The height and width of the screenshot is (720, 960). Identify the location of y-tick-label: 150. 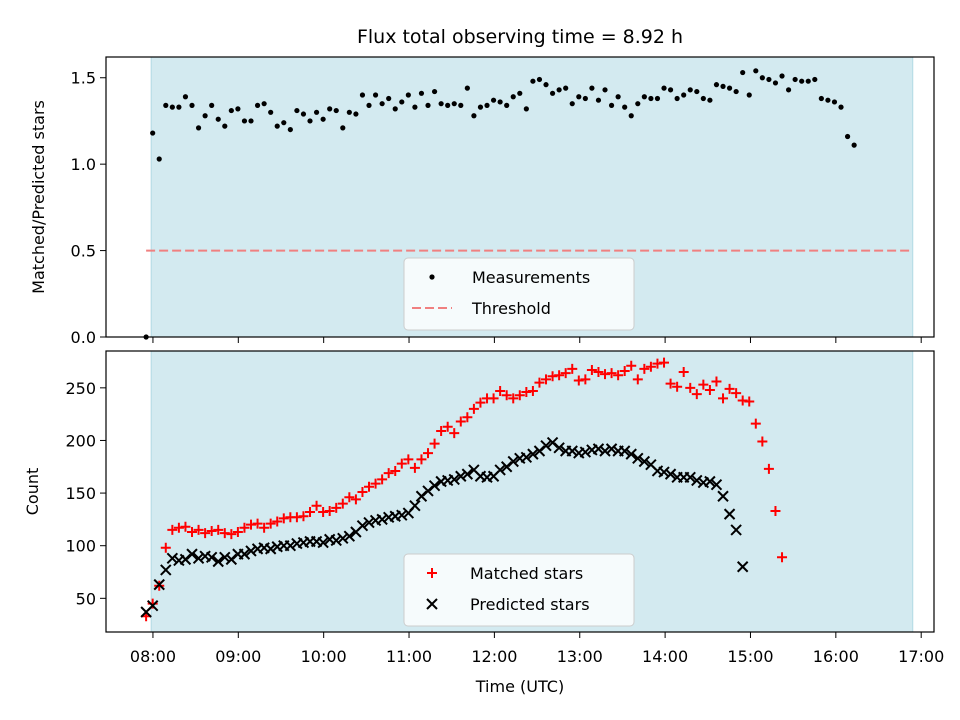
(80, 493).